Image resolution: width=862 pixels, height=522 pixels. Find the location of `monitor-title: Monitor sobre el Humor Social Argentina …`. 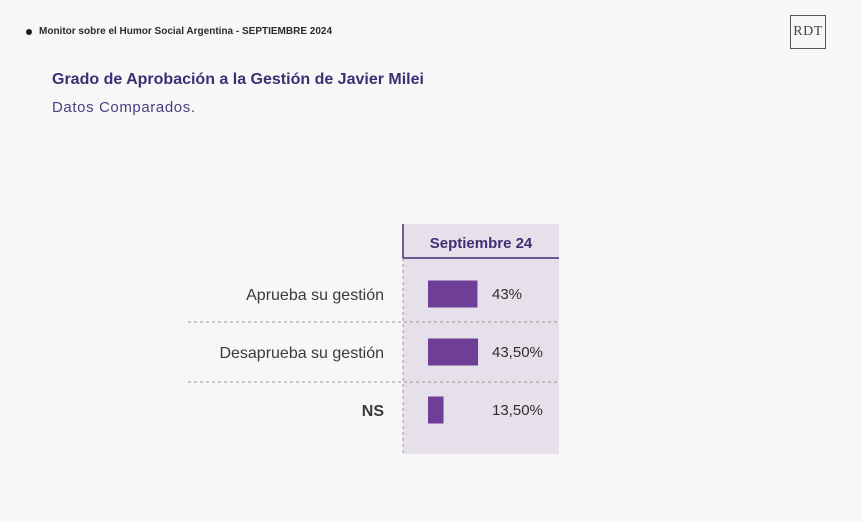

monitor-title: Monitor sobre el Humor Social Argentina … is located at coordinates (186, 31).